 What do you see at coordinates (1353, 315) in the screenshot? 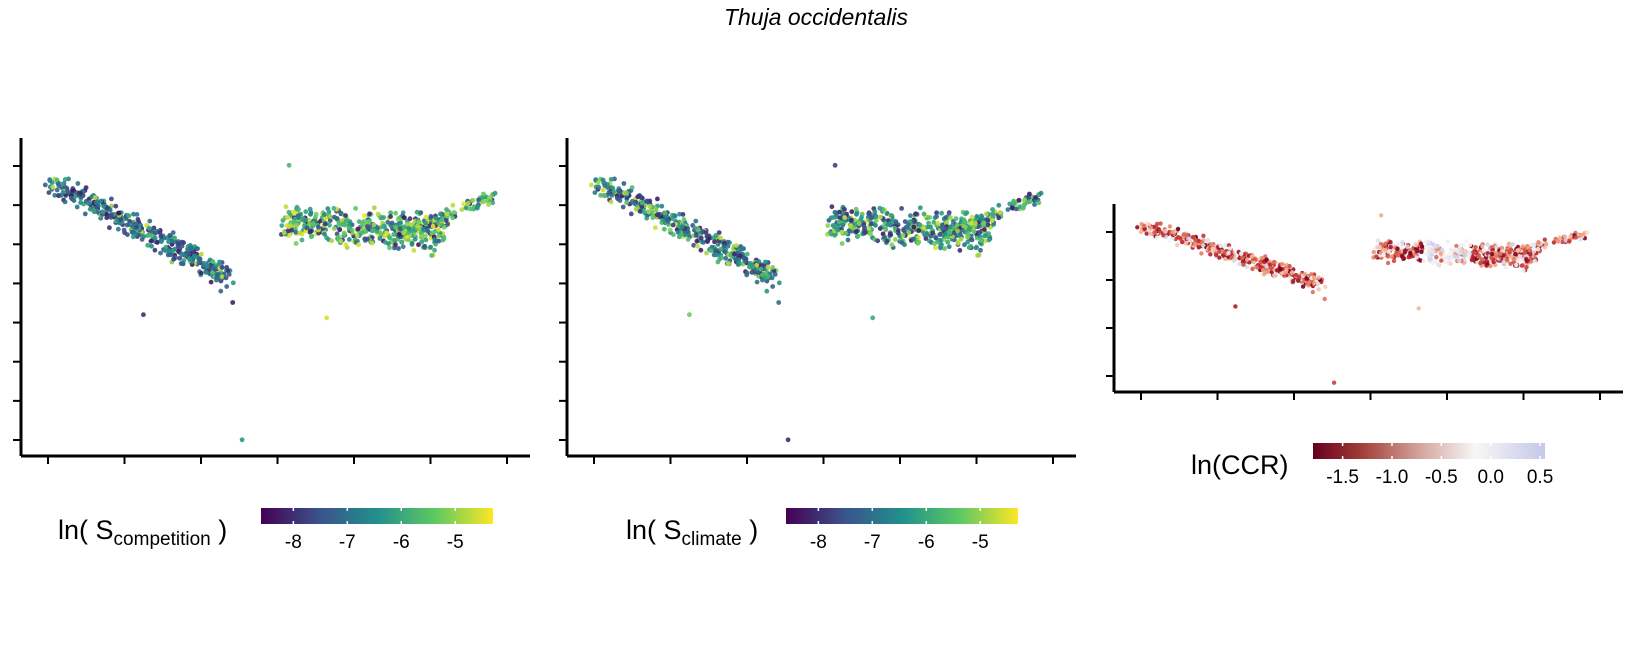
I see `axis-ticks` at bounding box center [1353, 315].